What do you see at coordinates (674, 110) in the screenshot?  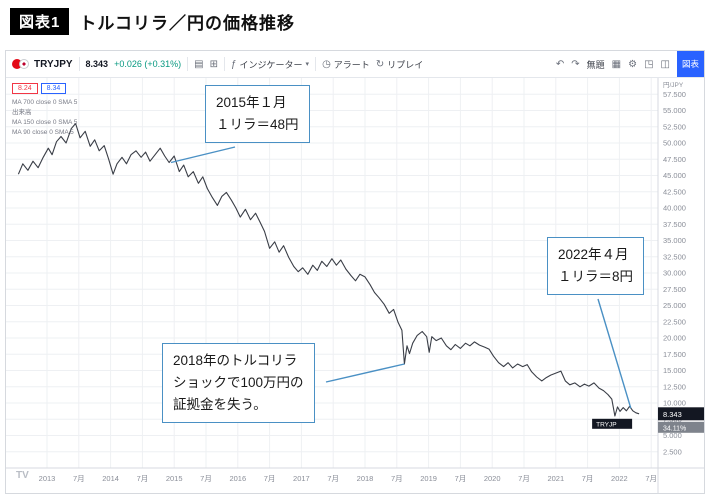 I see `y-axis-label: 55.000` at bounding box center [674, 110].